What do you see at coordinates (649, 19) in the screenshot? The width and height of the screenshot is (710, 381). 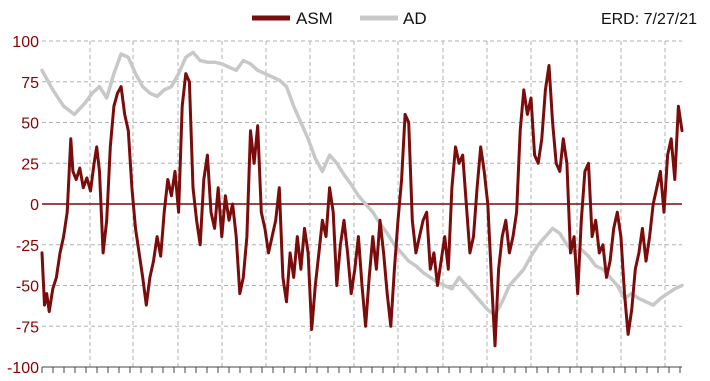 I see `erd-annotation: ERD: 7/27/21` at bounding box center [649, 19].